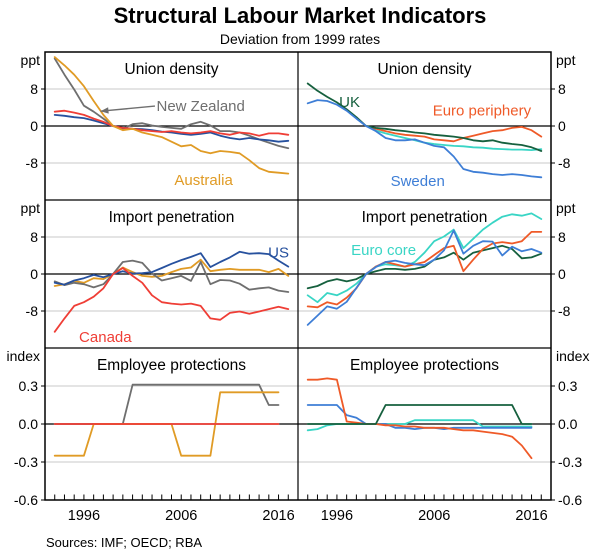  I want to click on series-label-euro_periphery: Euro periphery, so click(482, 110).